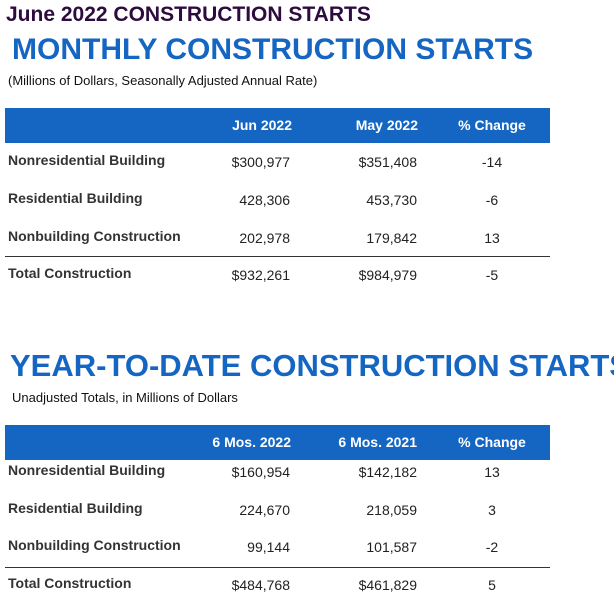 This screenshot has width=614, height=610. I want to click on value-cell: 179,842, so click(391, 238).